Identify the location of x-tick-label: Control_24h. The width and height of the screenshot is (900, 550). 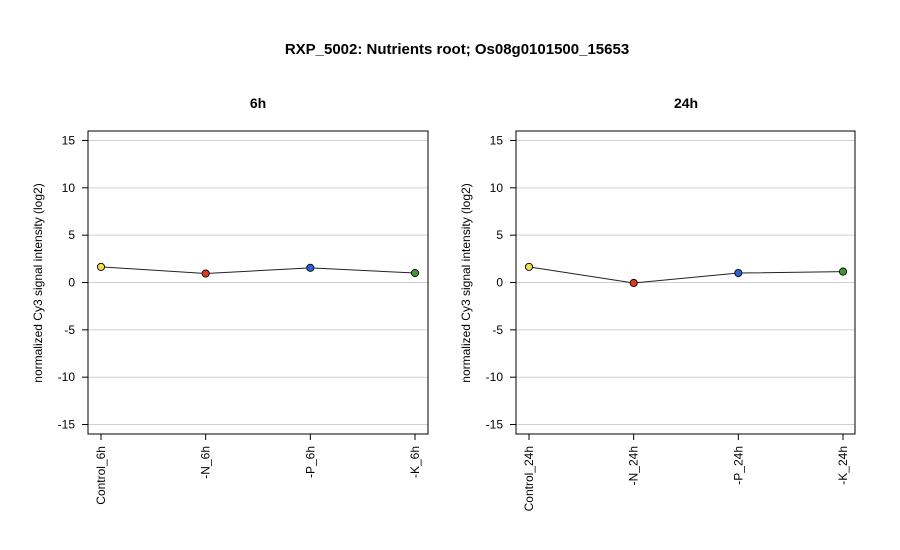
(529, 478).